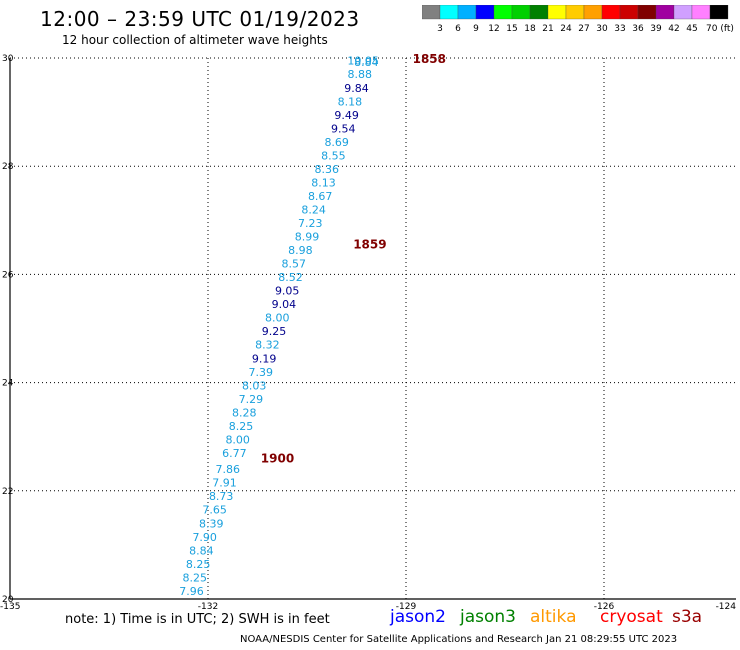 The width and height of the screenshot is (740, 650). What do you see at coordinates (673, 29) in the screenshot?
I see `color-scale-label: 42` at bounding box center [673, 29].